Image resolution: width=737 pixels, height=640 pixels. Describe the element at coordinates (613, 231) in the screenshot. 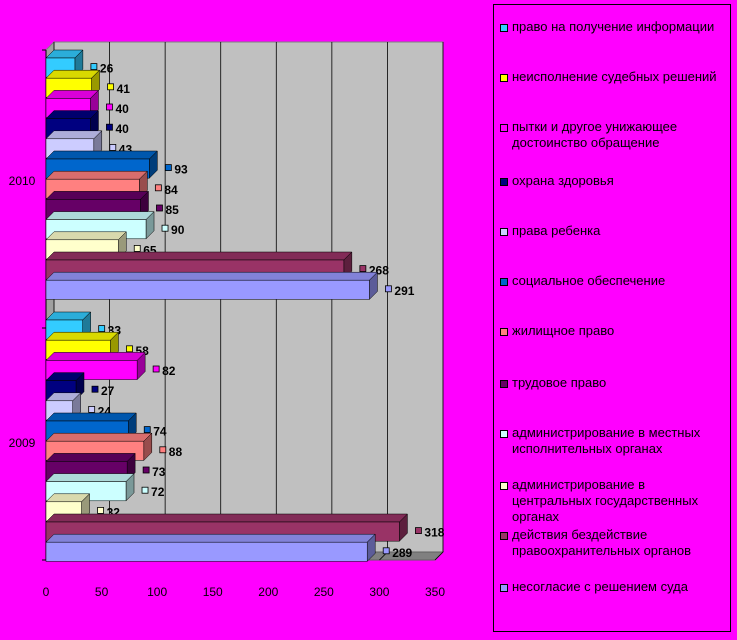

I see `legend-item: права ребенка` at that location.